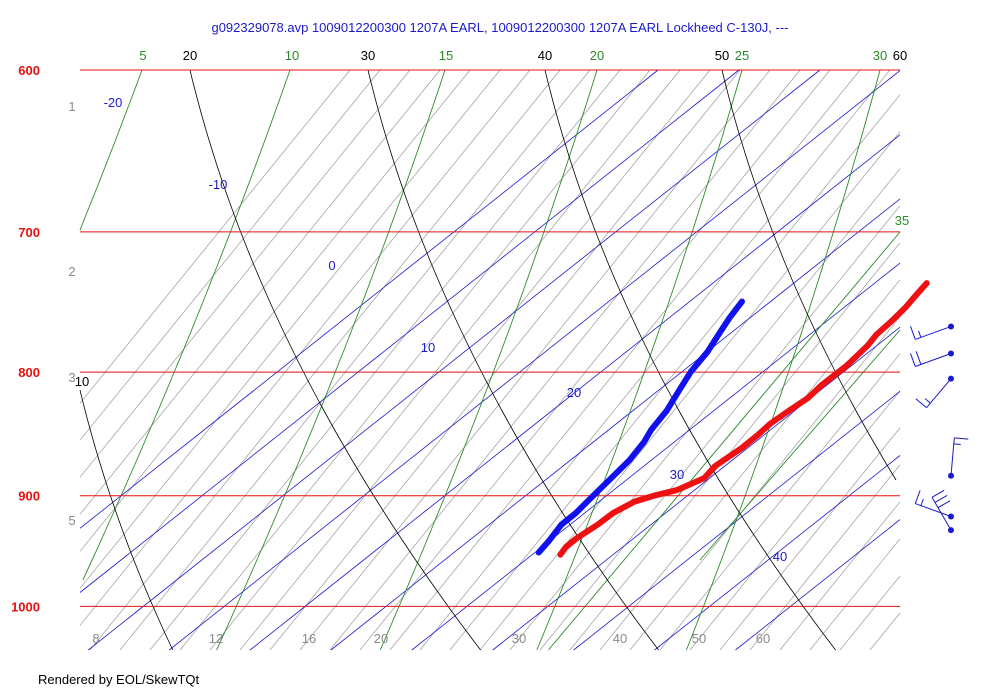  What do you see at coordinates (381, 638) in the screenshot?
I see `mixing-ratio-label: 20` at bounding box center [381, 638].